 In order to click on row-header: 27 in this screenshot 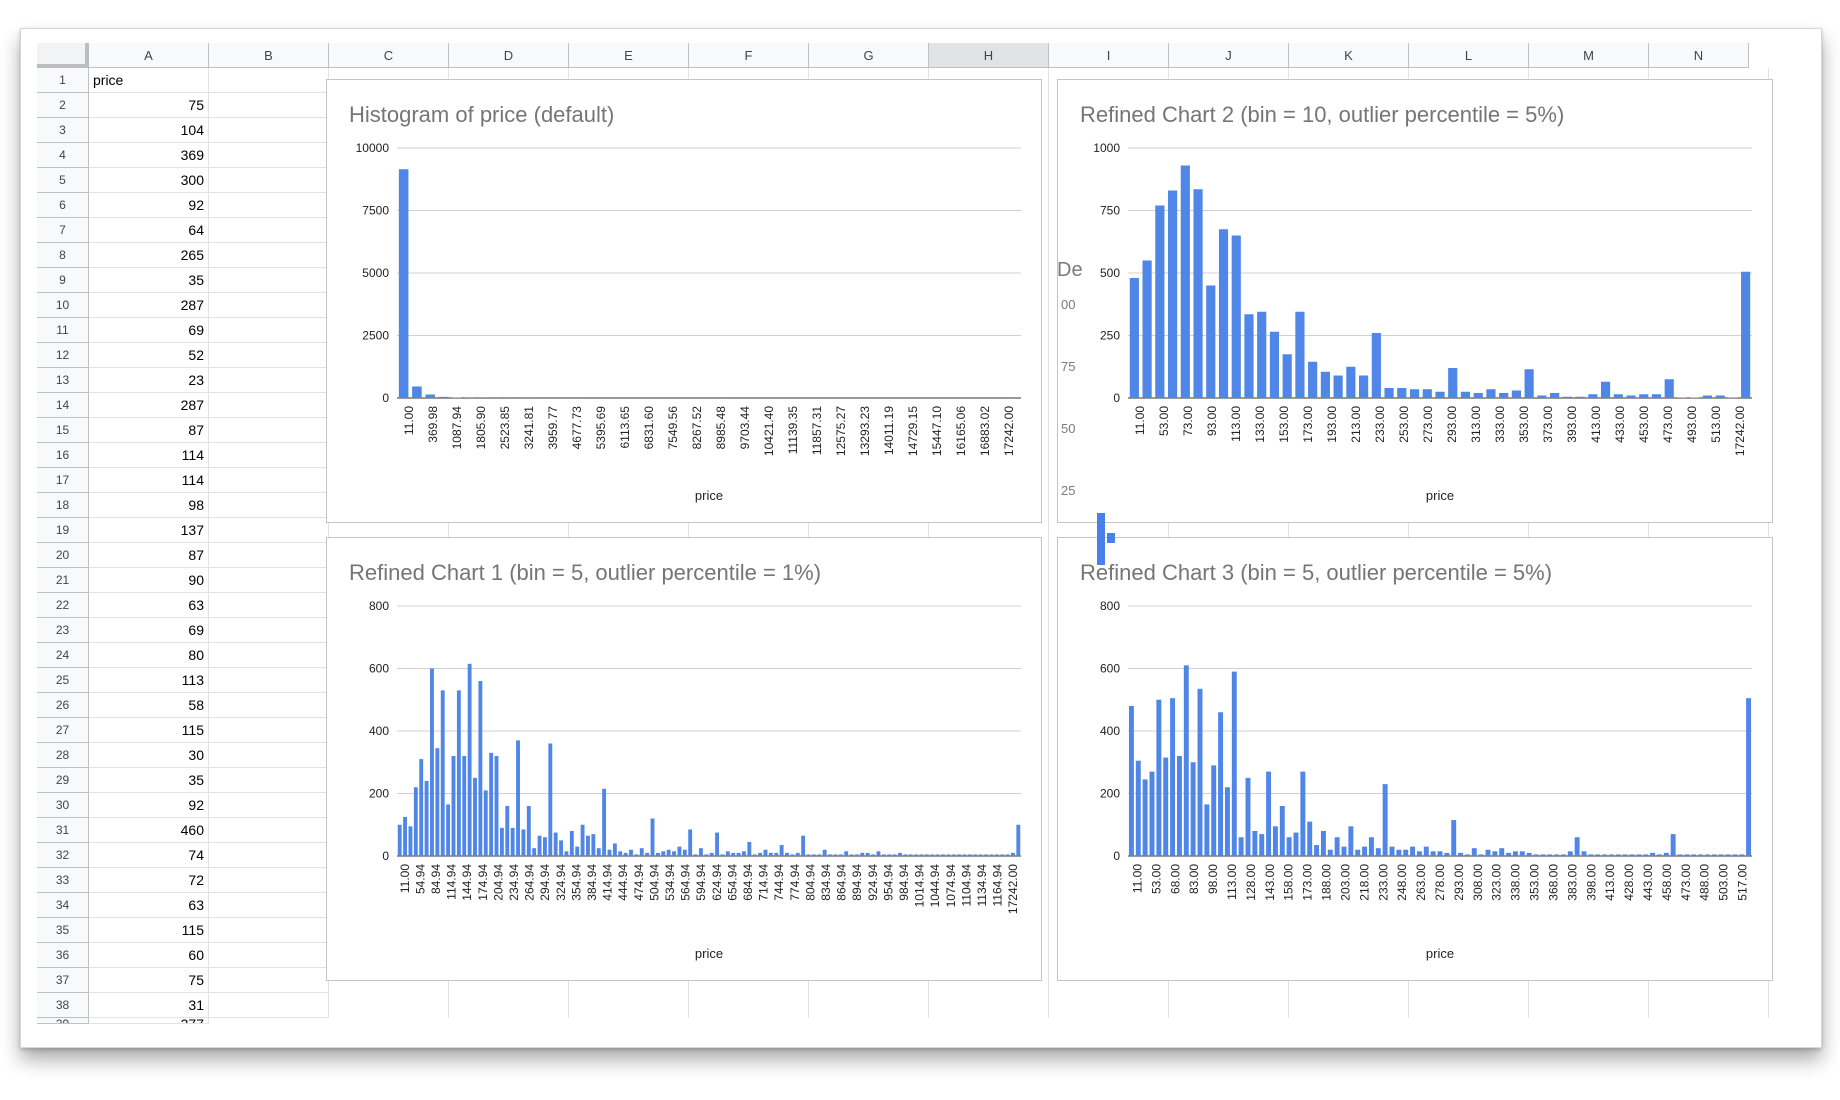, I will do `click(63, 730)`.